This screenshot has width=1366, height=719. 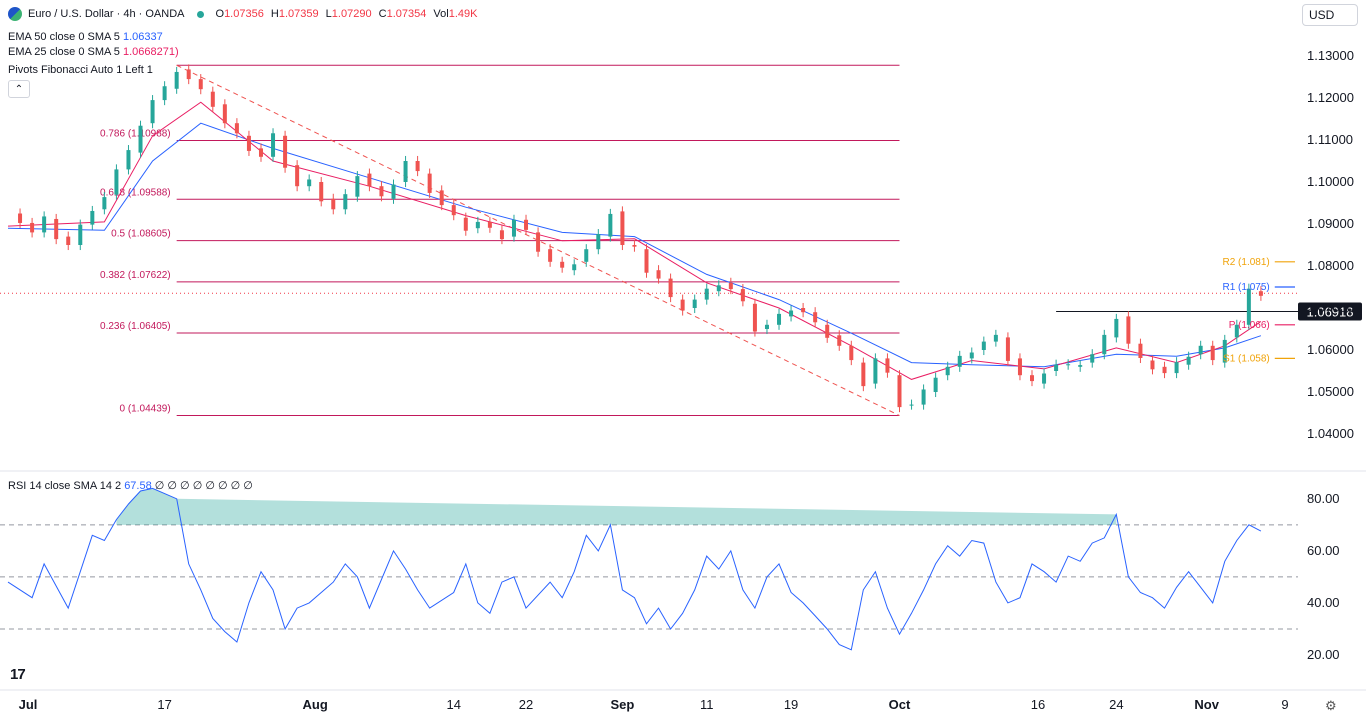 What do you see at coordinates (791, 704) in the screenshot?
I see `time-tick-label: 19` at bounding box center [791, 704].